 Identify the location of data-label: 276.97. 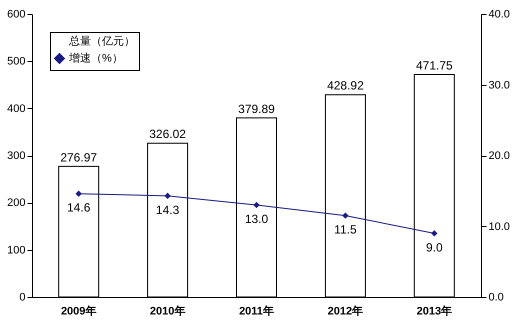
(79, 157).